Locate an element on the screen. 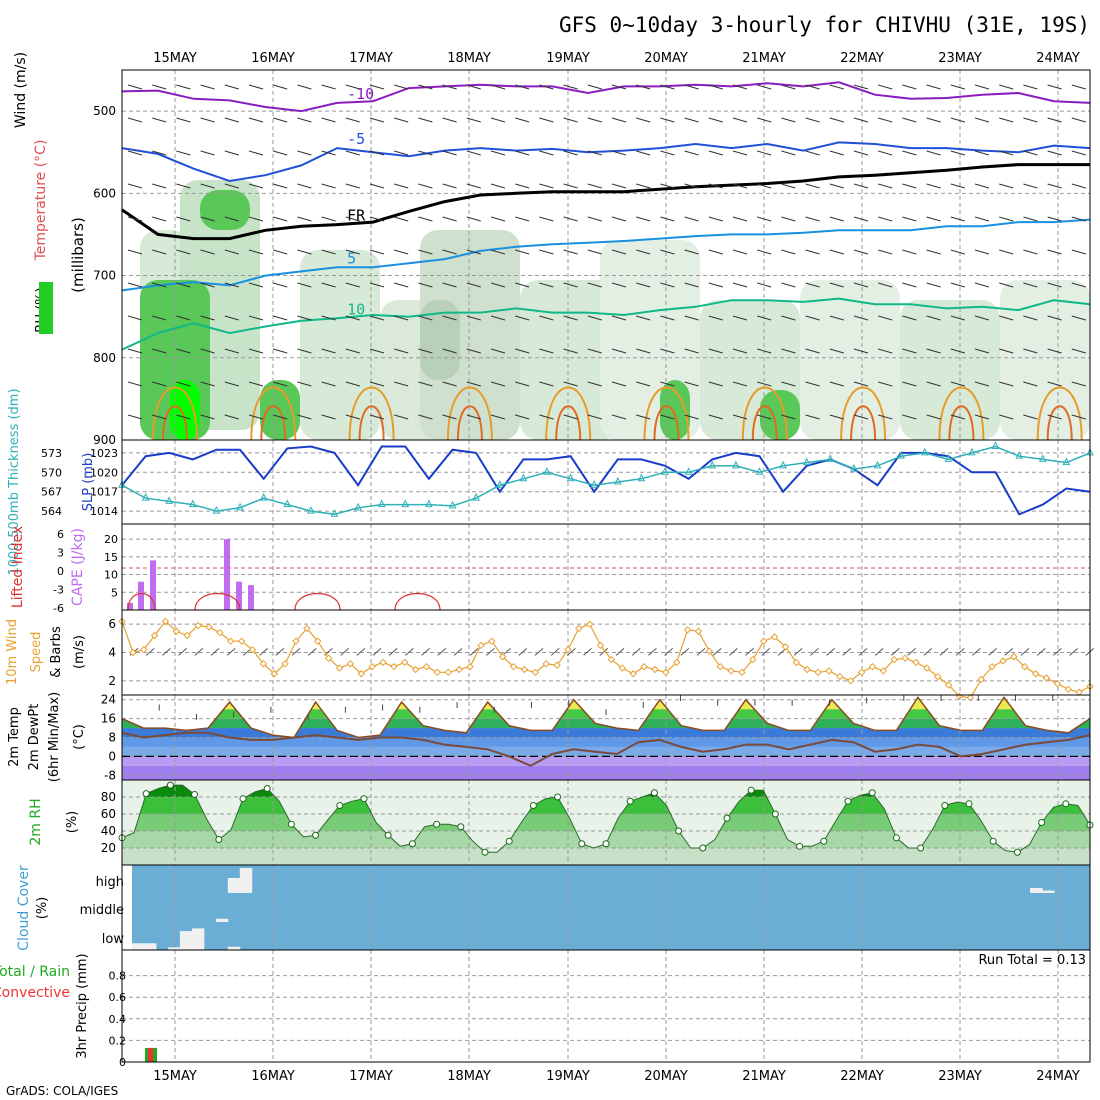 Image resolution: width=1100 pixels, height=1100 pixels. precip-convective-bar is located at coordinates (150, 1054).